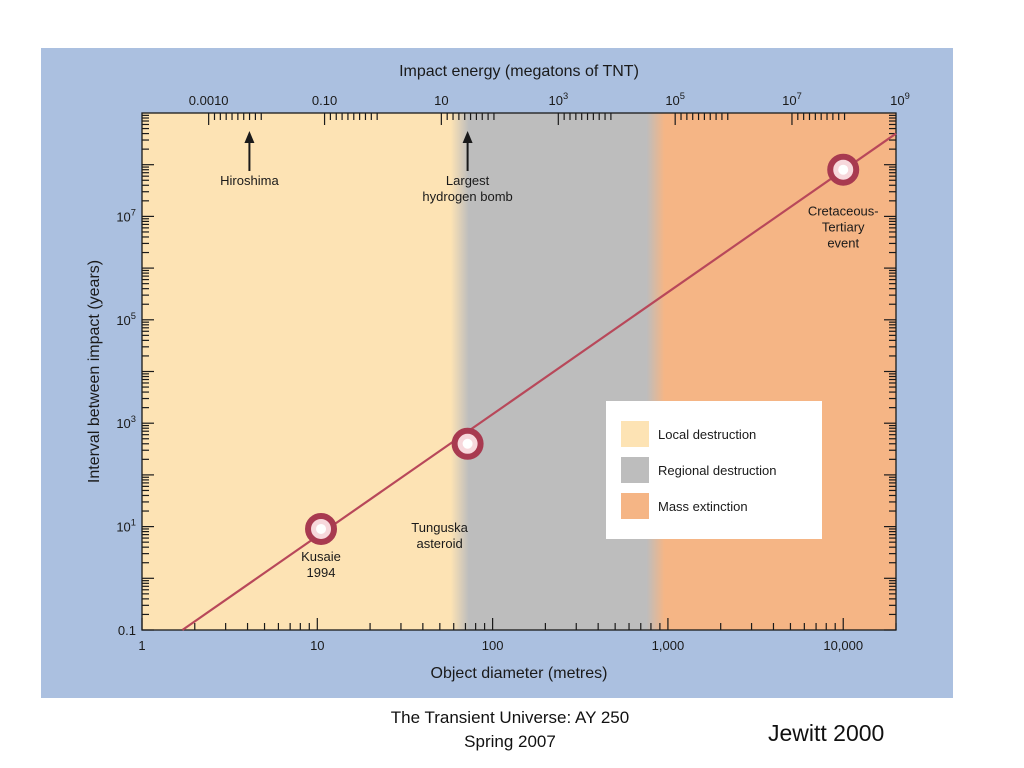 The image size is (1024, 768). What do you see at coordinates (321, 572) in the screenshot?
I see `data-point-label: 1994` at bounding box center [321, 572].